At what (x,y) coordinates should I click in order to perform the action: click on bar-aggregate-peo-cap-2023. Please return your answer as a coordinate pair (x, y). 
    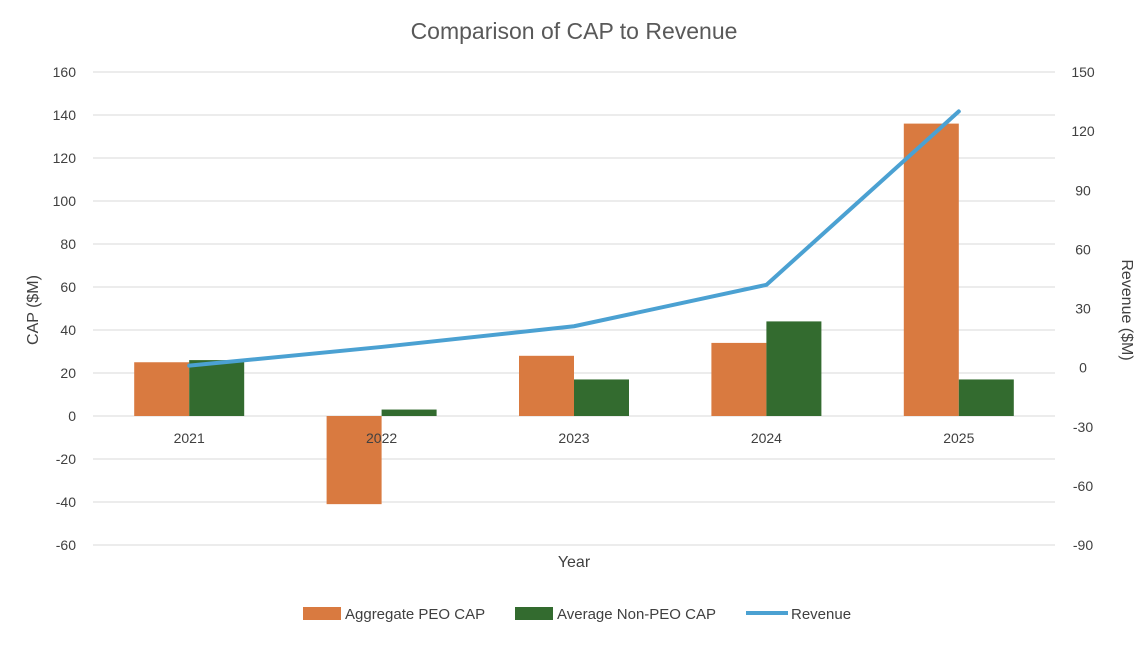
    Looking at the image, I should click on (546, 385).